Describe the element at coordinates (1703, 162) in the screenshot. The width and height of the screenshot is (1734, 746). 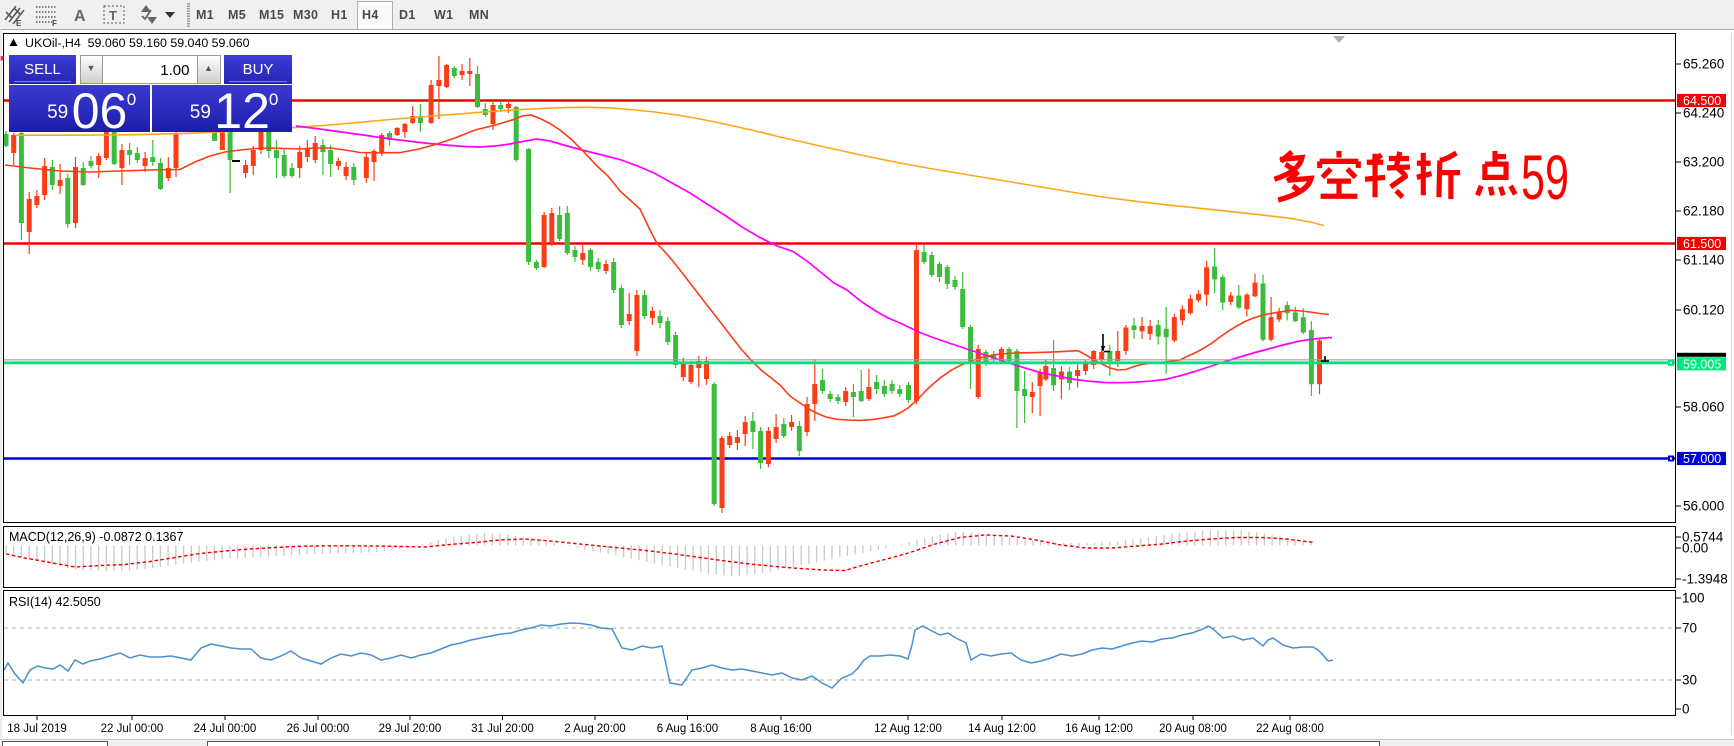
I see `svg-text: 63.200` at that location.